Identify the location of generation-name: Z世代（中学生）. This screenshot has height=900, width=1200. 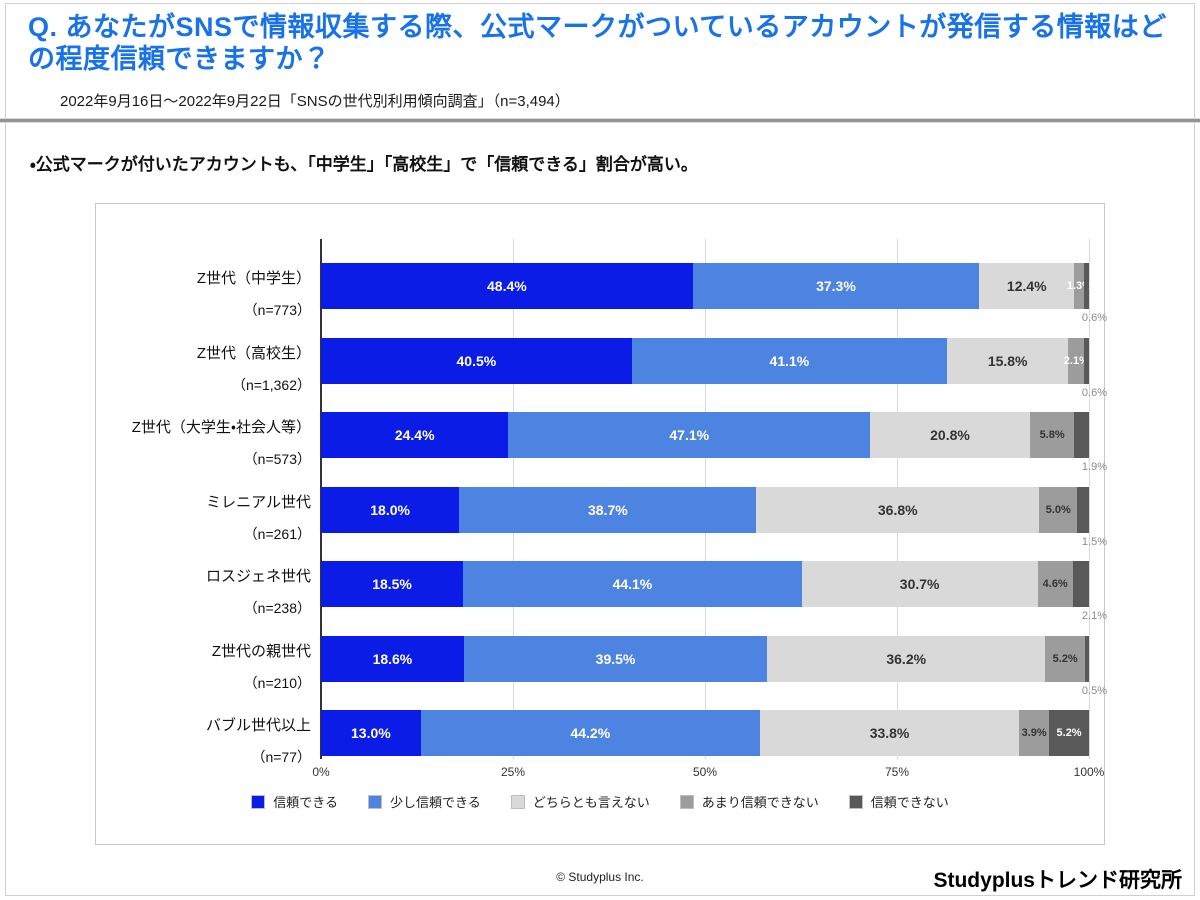
(253, 278).